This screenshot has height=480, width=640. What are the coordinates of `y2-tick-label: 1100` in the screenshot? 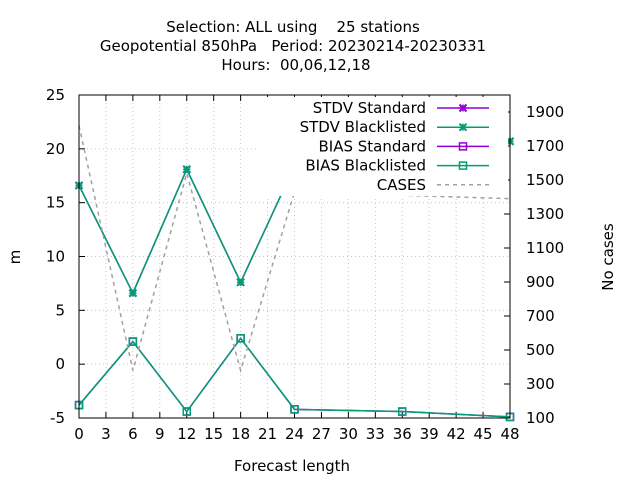 It's located at (545, 248).